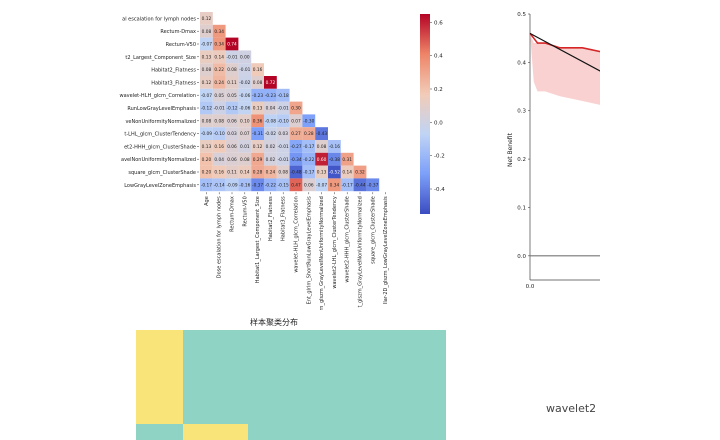  I want to click on heatmap-col-label: Habitat1_Largest_Component_Size, so click(258, 239).